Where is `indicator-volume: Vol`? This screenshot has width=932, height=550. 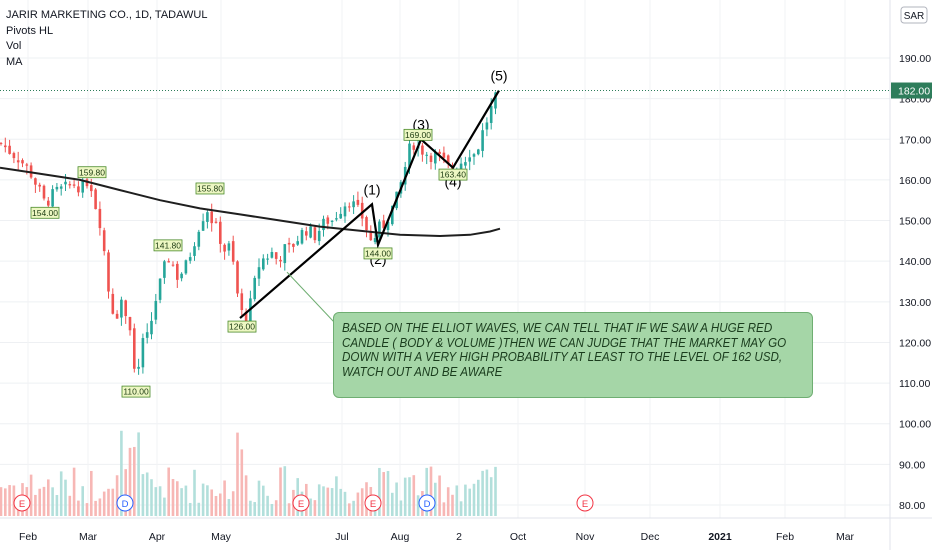 indicator-volume: Vol is located at coordinates (14, 46).